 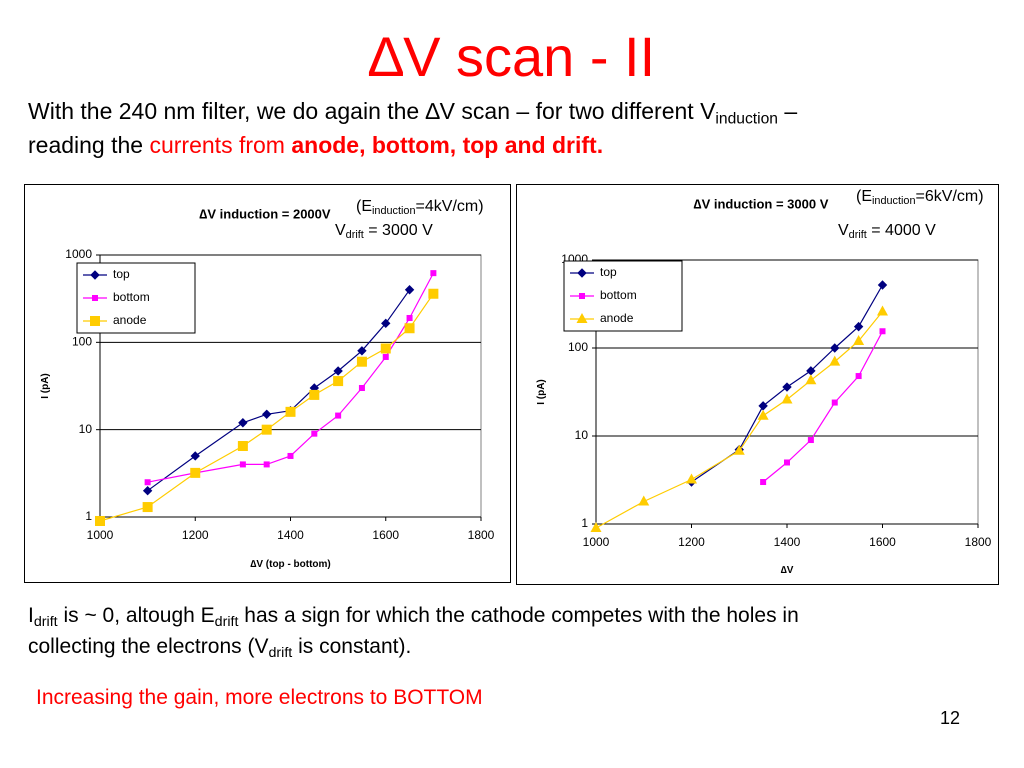 I want to click on left-e-sub: induction, so click(x=394, y=211).